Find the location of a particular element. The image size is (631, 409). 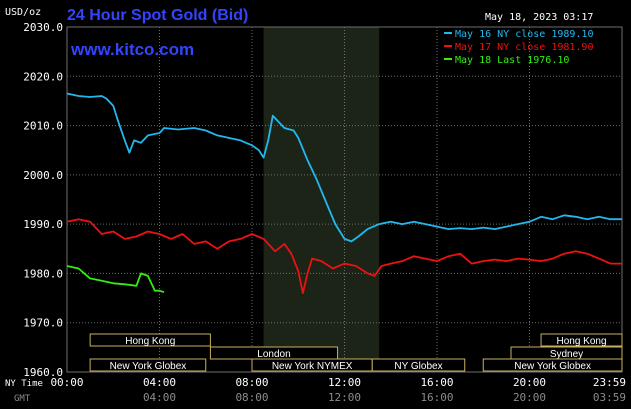

x-tick-ny: 20:00 is located at coordinates (529, 382).